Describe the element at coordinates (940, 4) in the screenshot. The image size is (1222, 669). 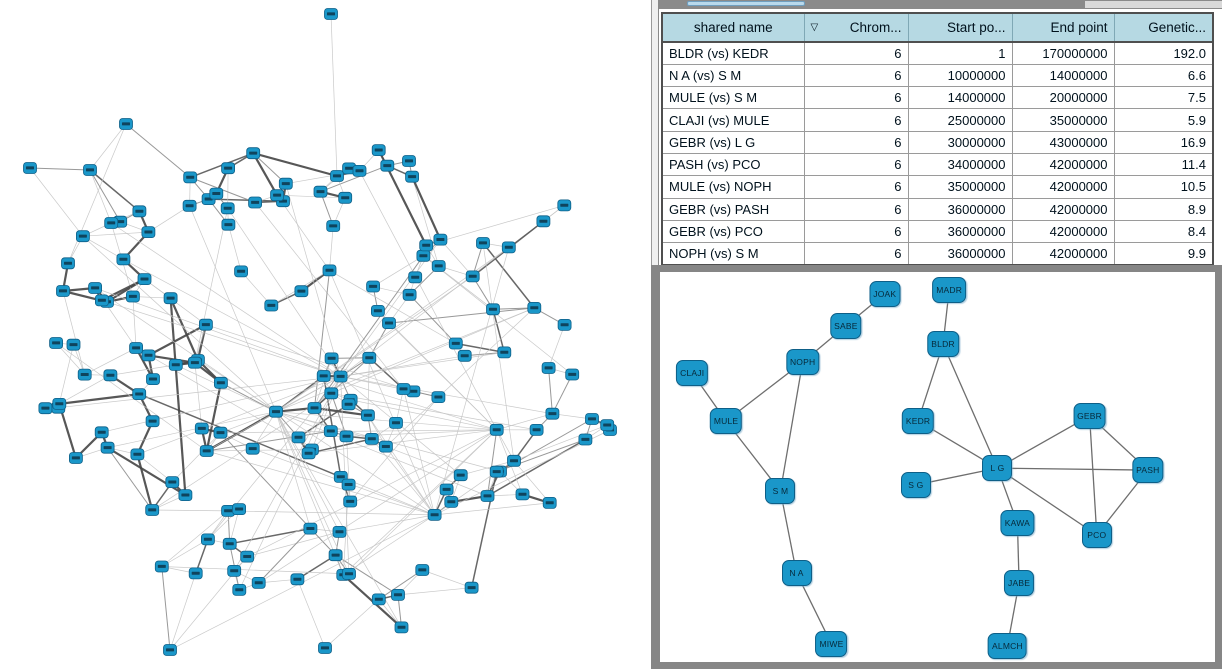
I see `top-scrollbar-strip` at that location.